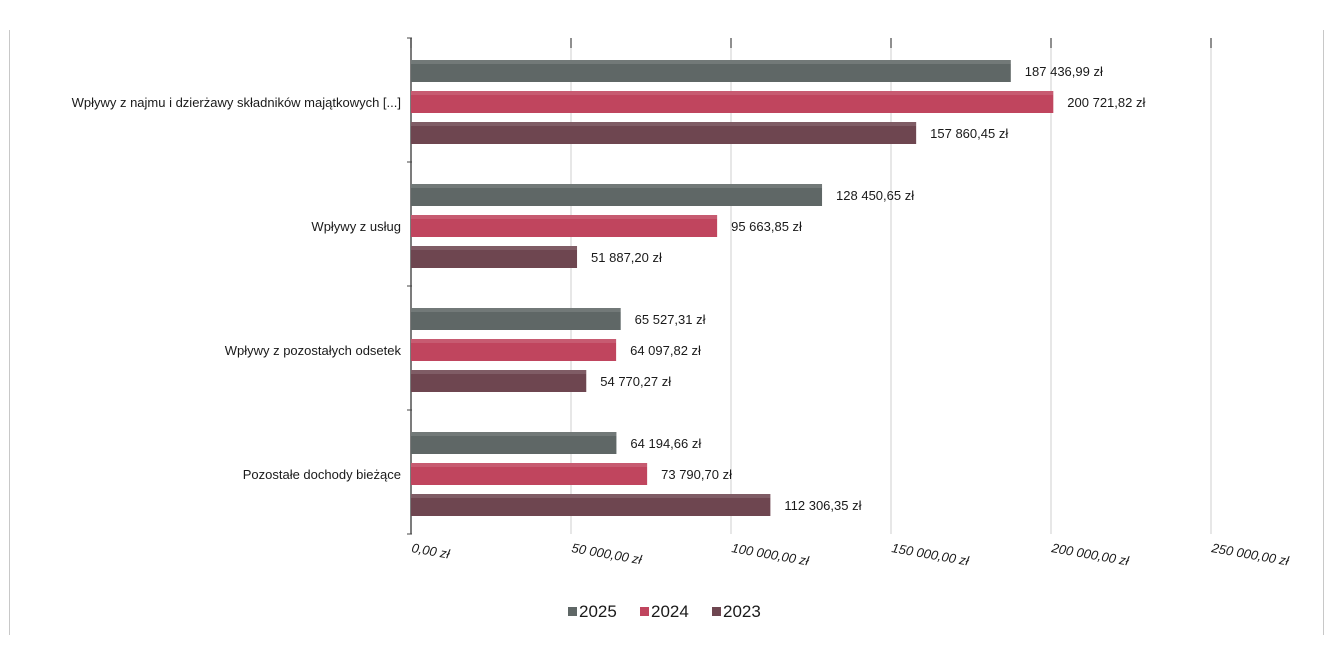 This screenshot has height=650, width=1331. Describe the element at coordinates (670, 611) in the screenshot. I see `legend-label: 2024` at that location.